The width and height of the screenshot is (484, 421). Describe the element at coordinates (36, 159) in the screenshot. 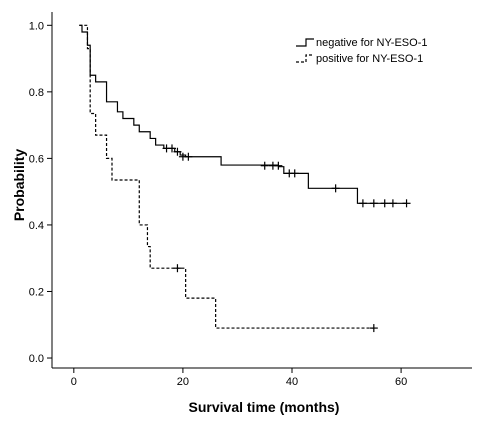

I see `y-tick-label: 0.6` at that location.